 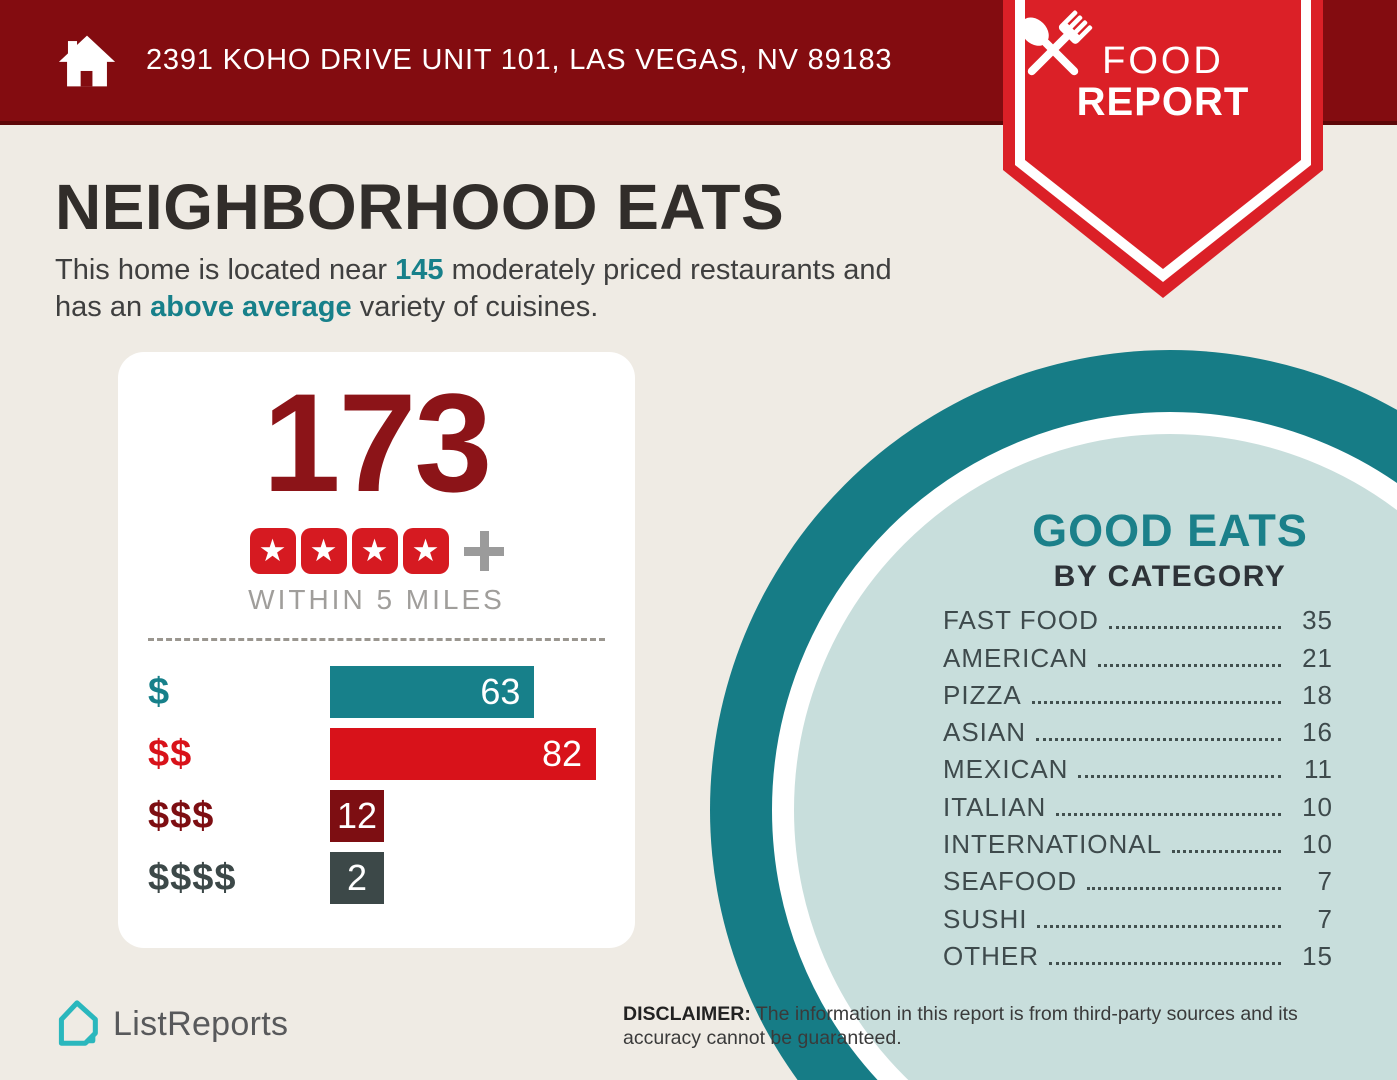 What do you see at coordinates (376, 639) in the screenshot?
I see `dashed-divider` at bounding box center [376, 639].